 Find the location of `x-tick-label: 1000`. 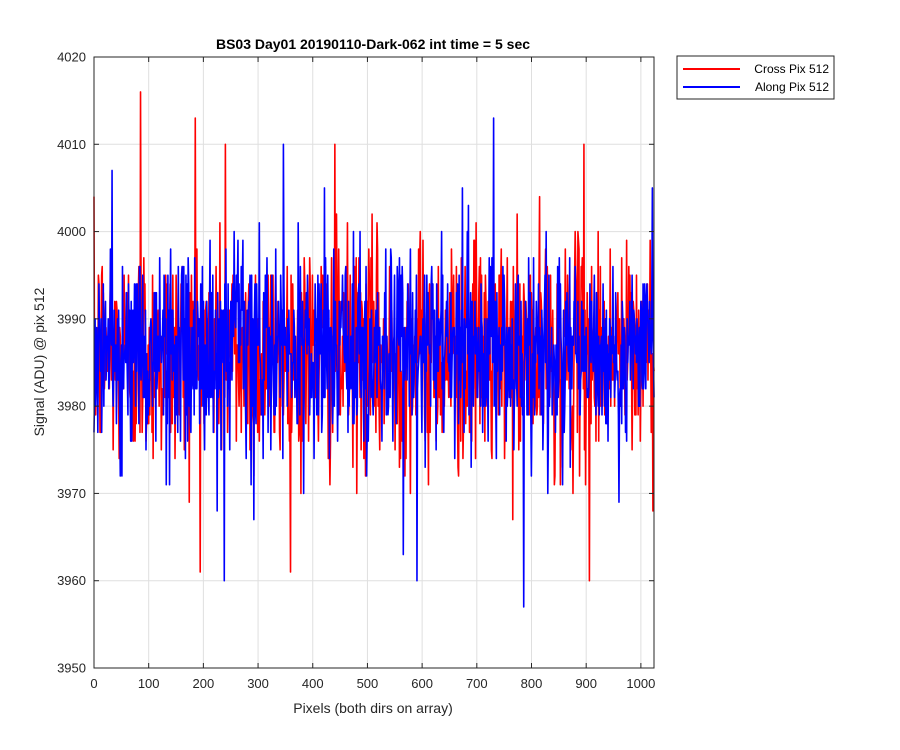

x-tick-label: 1000 is located at coordinates (640, 683).